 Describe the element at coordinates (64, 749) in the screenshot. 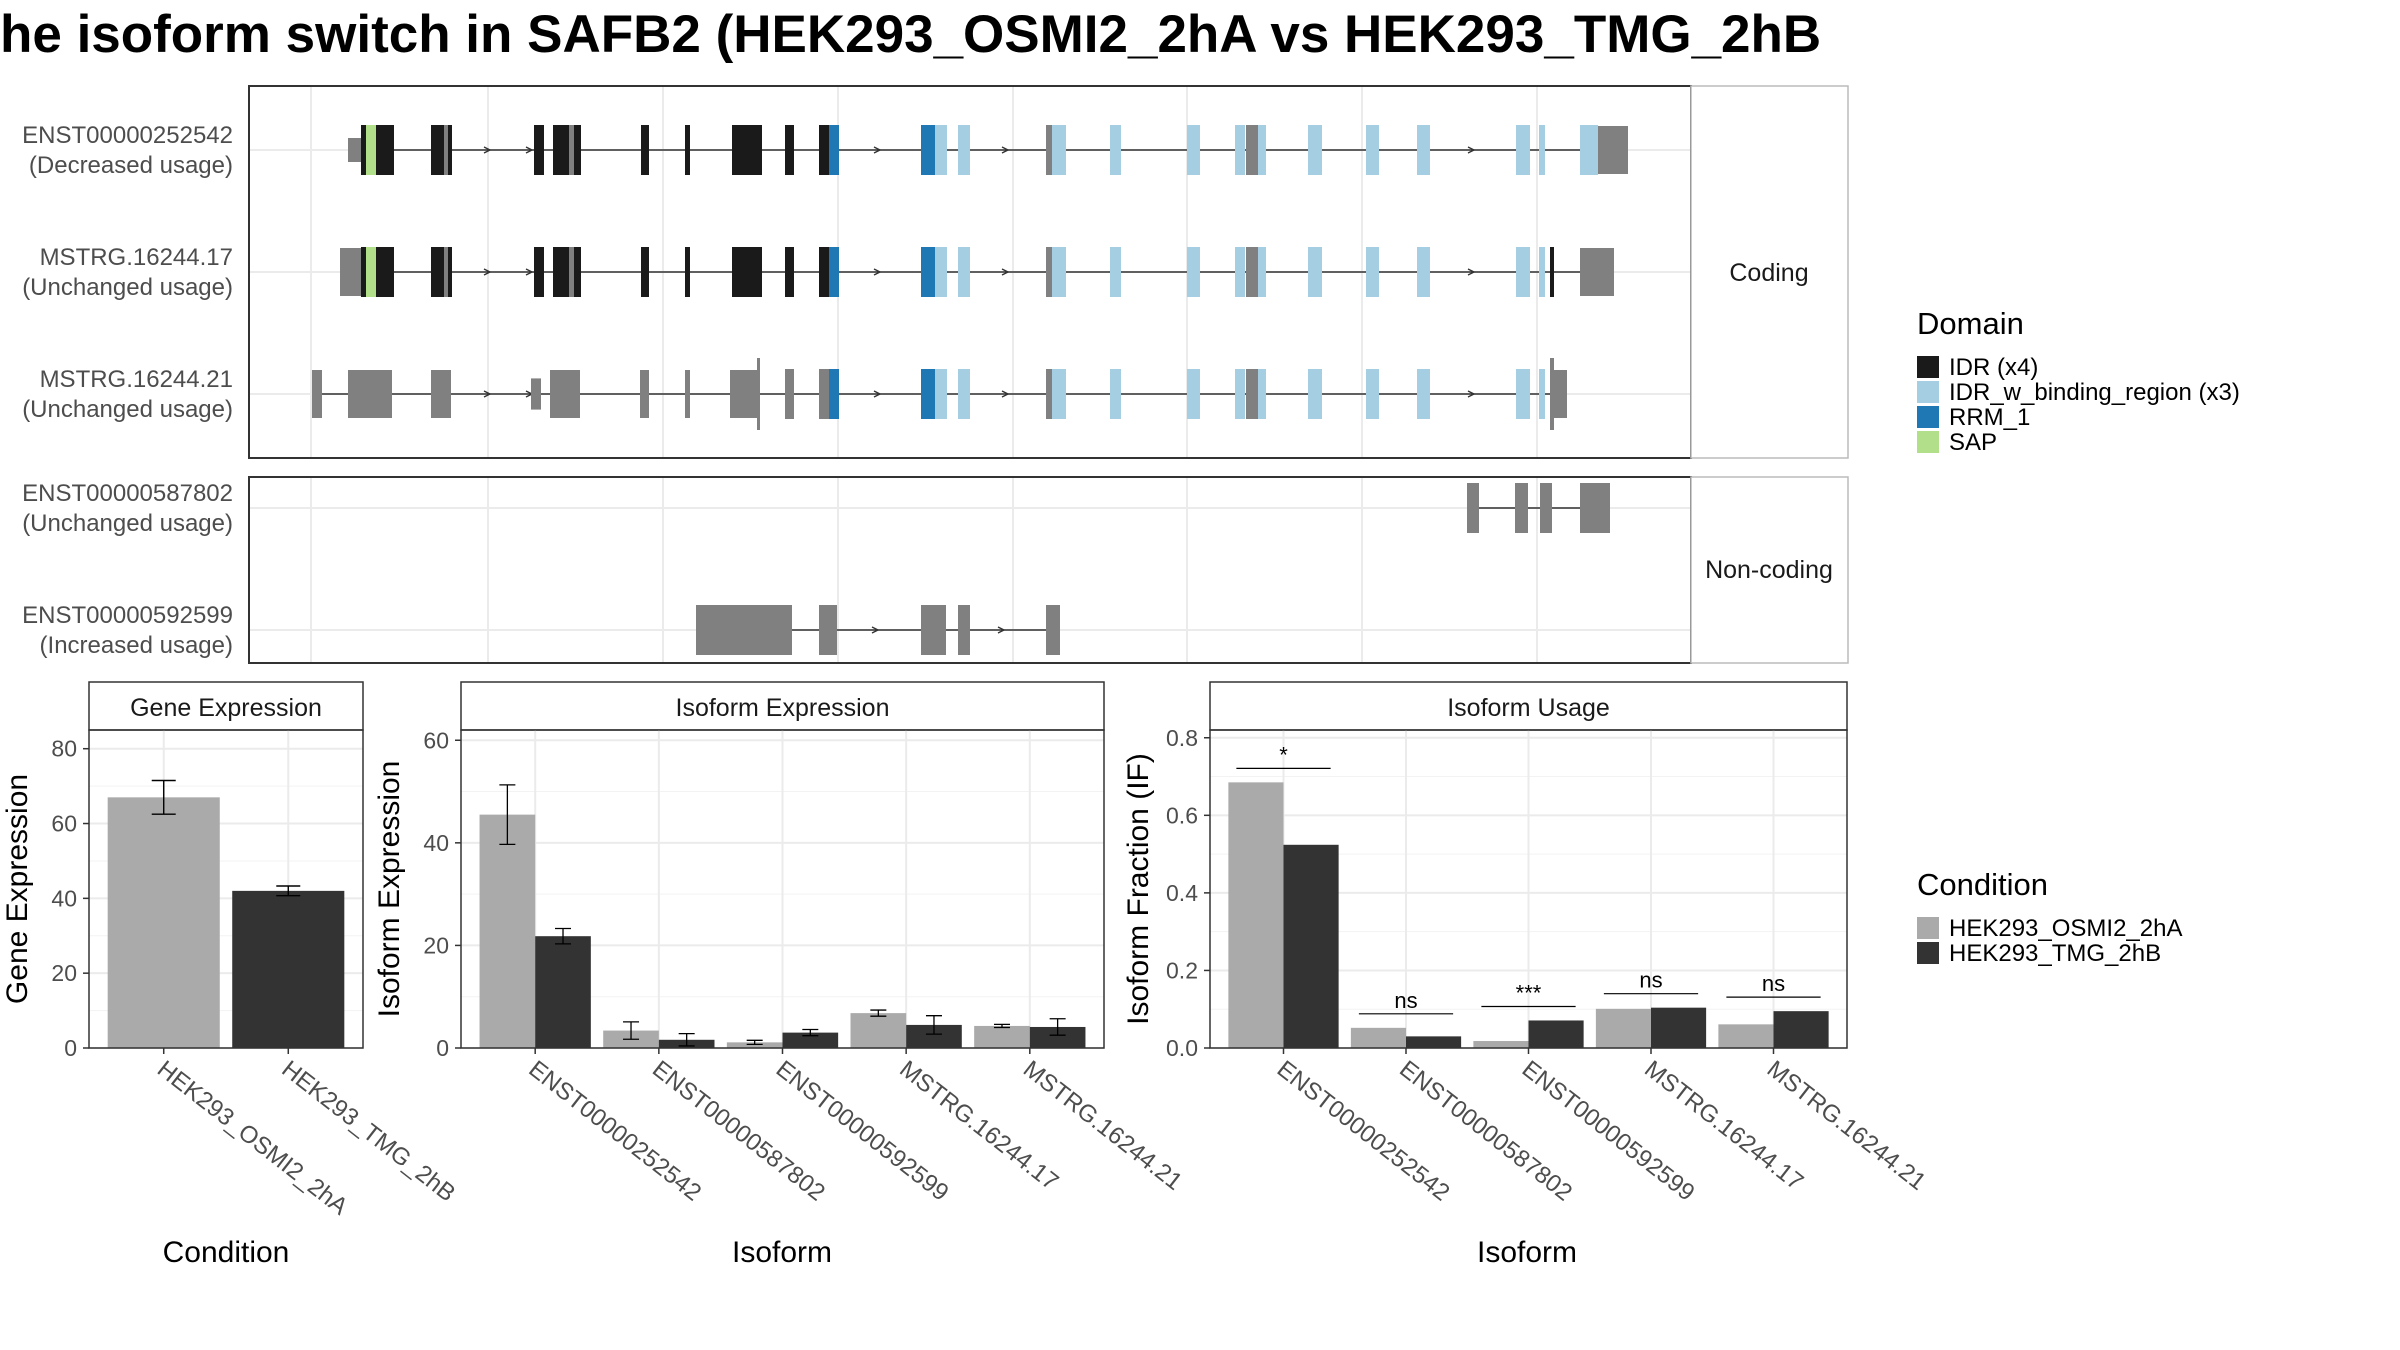

I see `y-tick-label: 80` at that location.